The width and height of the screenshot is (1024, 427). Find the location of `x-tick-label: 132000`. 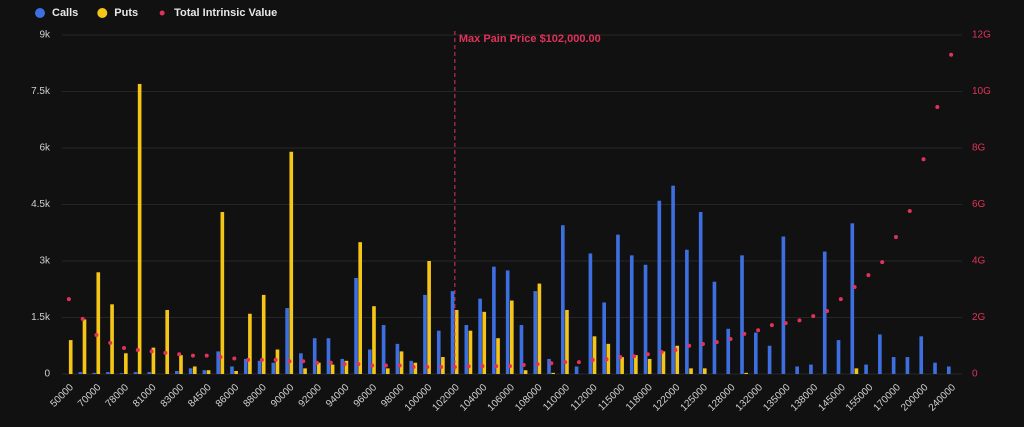

x-tick-label: 132000 is located at coordinates (750, 398).